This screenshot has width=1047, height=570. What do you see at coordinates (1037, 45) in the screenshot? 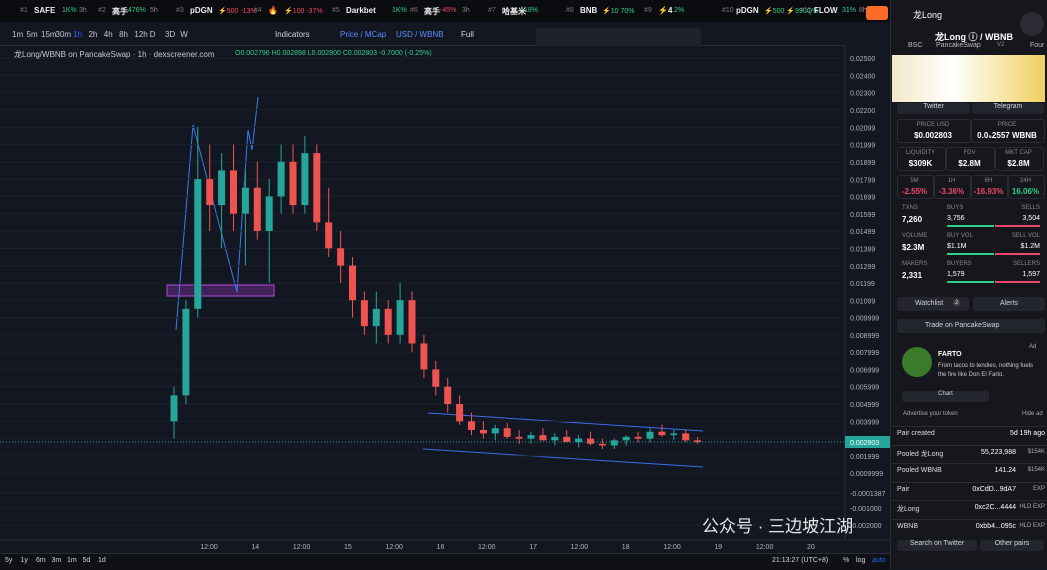
I see `launchpad: Four` at bounding box center [1037, 45].